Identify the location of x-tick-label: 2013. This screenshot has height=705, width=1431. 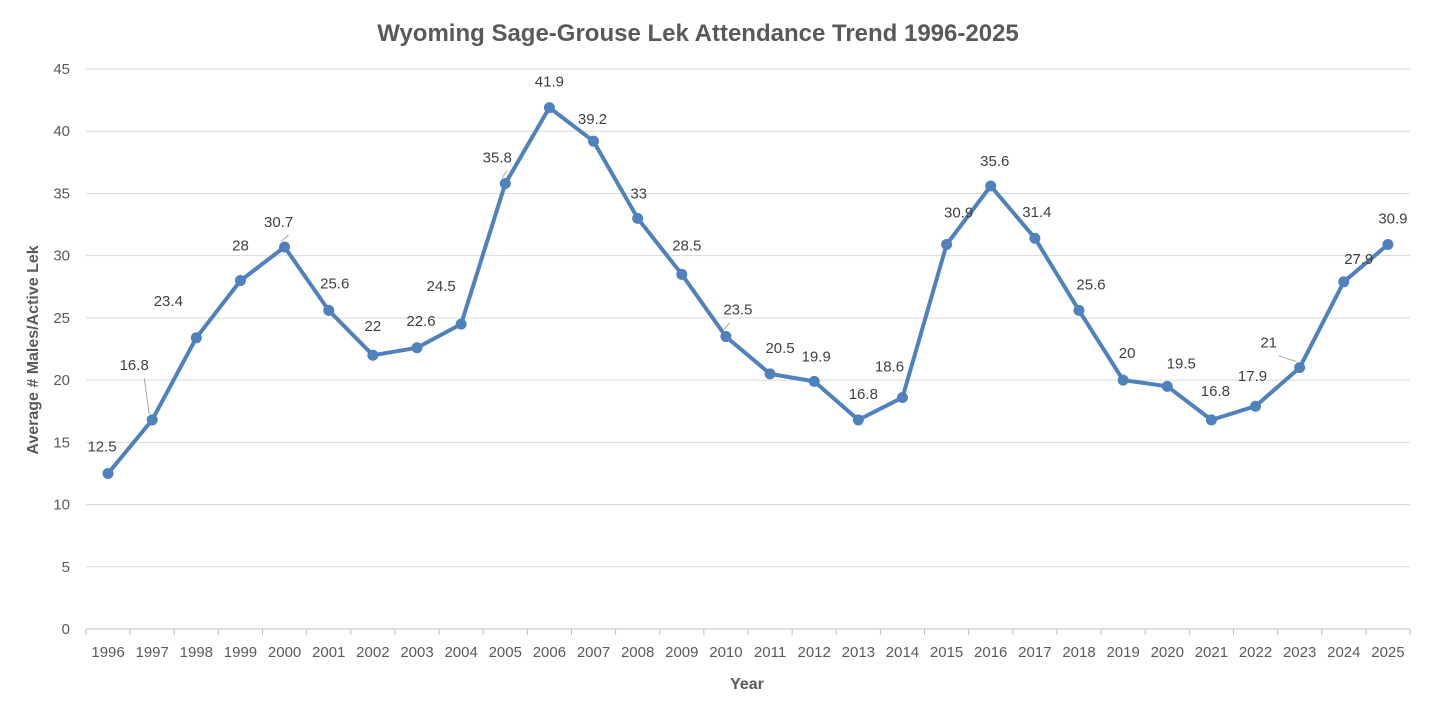
(858, 652).